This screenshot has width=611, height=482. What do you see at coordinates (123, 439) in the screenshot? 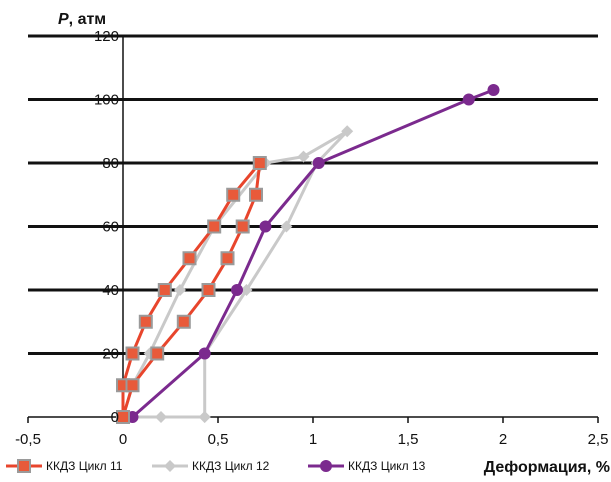
I see `x-tick-label: 0` at bounding box center [123, 439].